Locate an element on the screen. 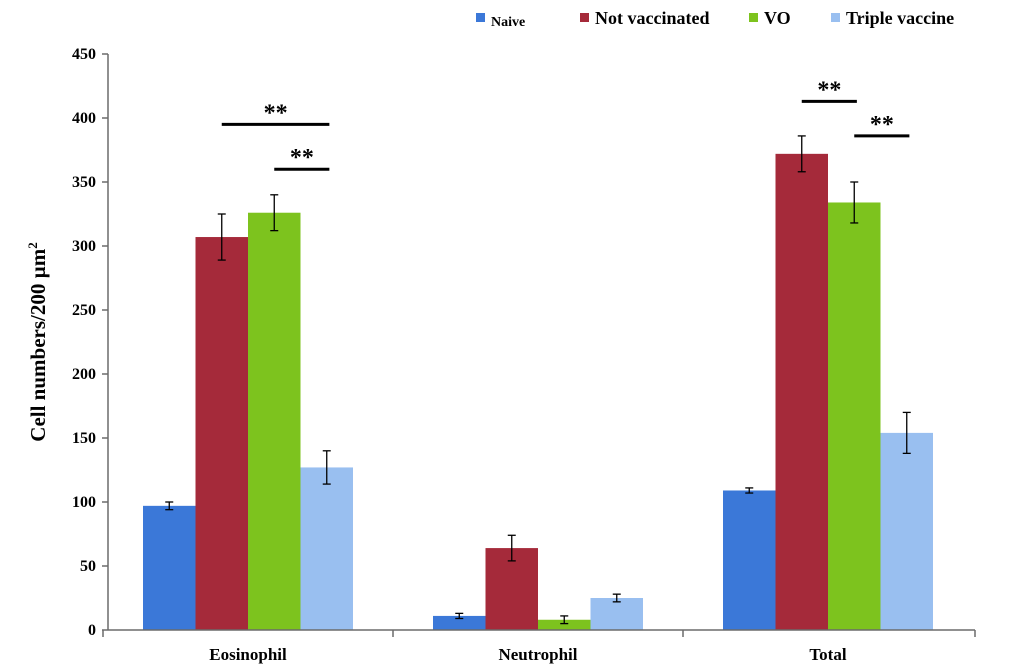 Image resolution: width=1010 pixels, height=665 pixels. y-tick-label: 150 is located at coordinates (84, 438).